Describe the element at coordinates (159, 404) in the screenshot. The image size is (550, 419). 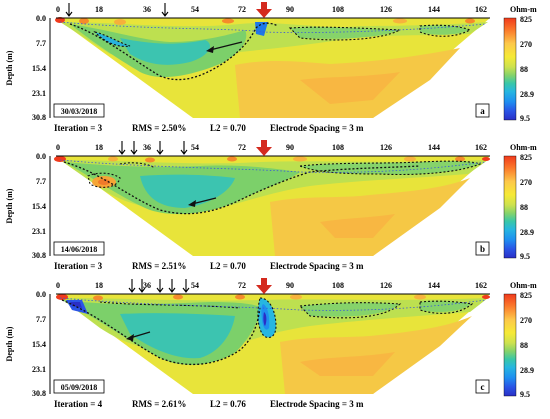
I see `rms-c: RMS = 2.61%` at that location.